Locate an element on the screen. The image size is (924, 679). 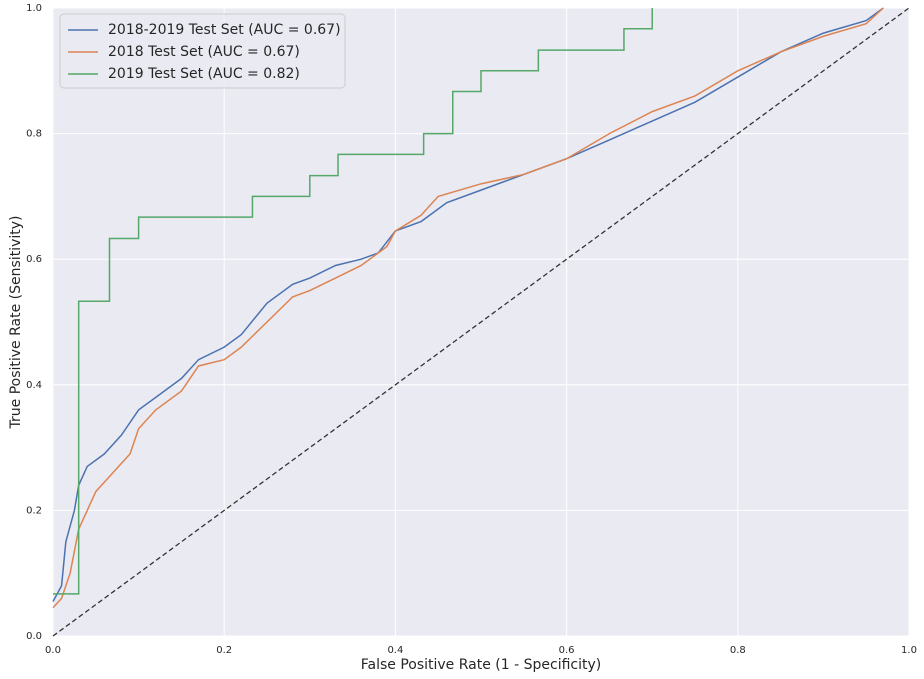
y-tick-label: 0.8 is located at coordinates (34, 134).